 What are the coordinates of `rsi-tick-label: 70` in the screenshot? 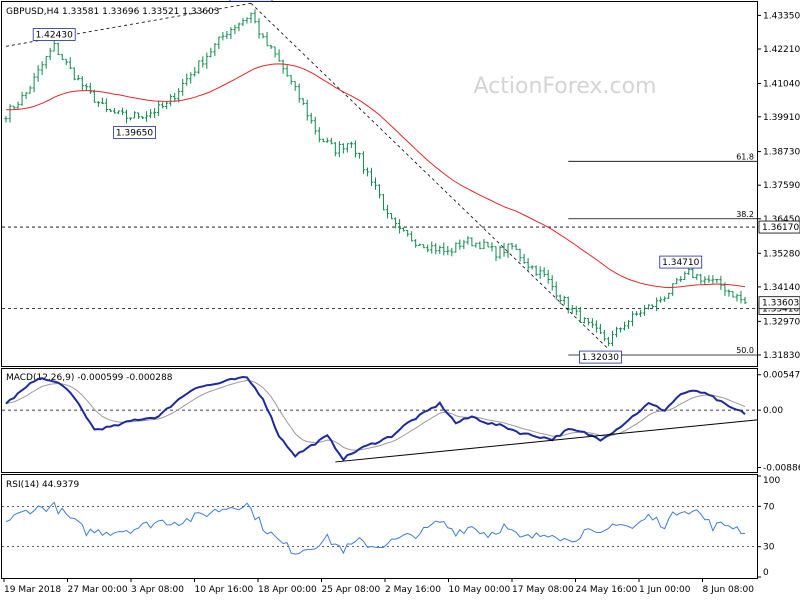 It's located at (769, 507).